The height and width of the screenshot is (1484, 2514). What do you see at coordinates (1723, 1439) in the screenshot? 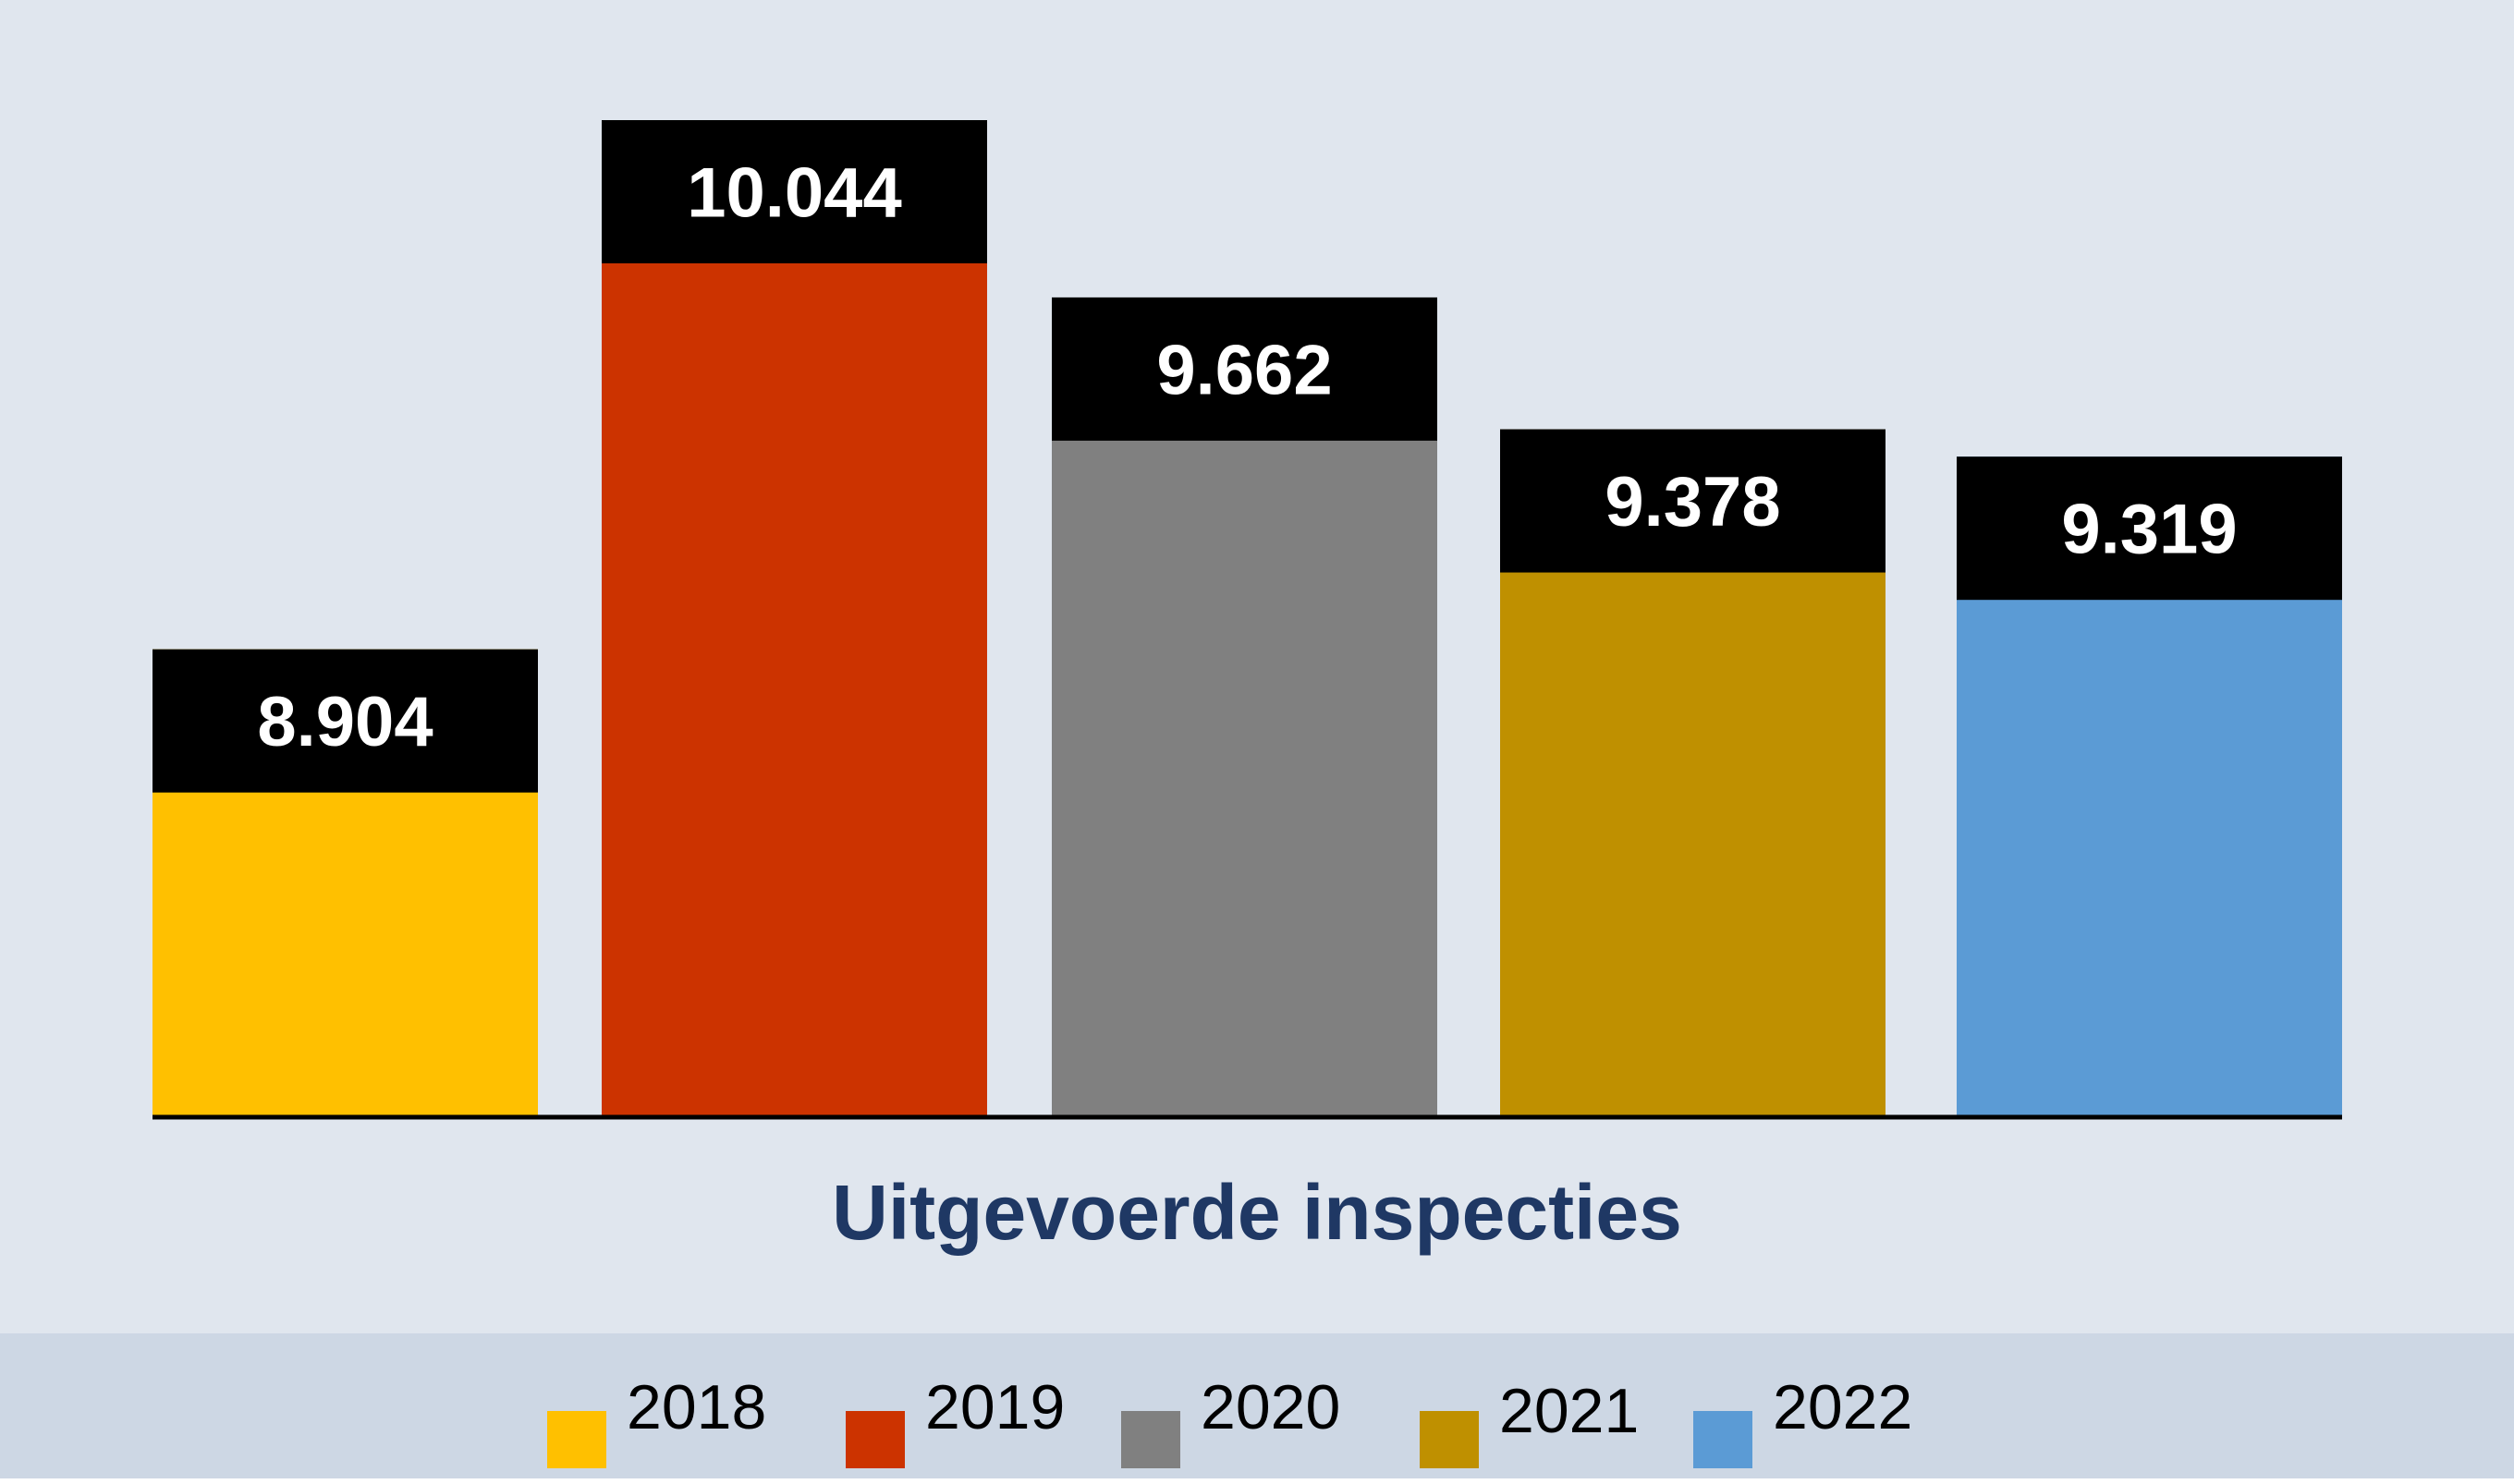
I see `legend-swatch-2022` at bounding box center [1723, 1439].